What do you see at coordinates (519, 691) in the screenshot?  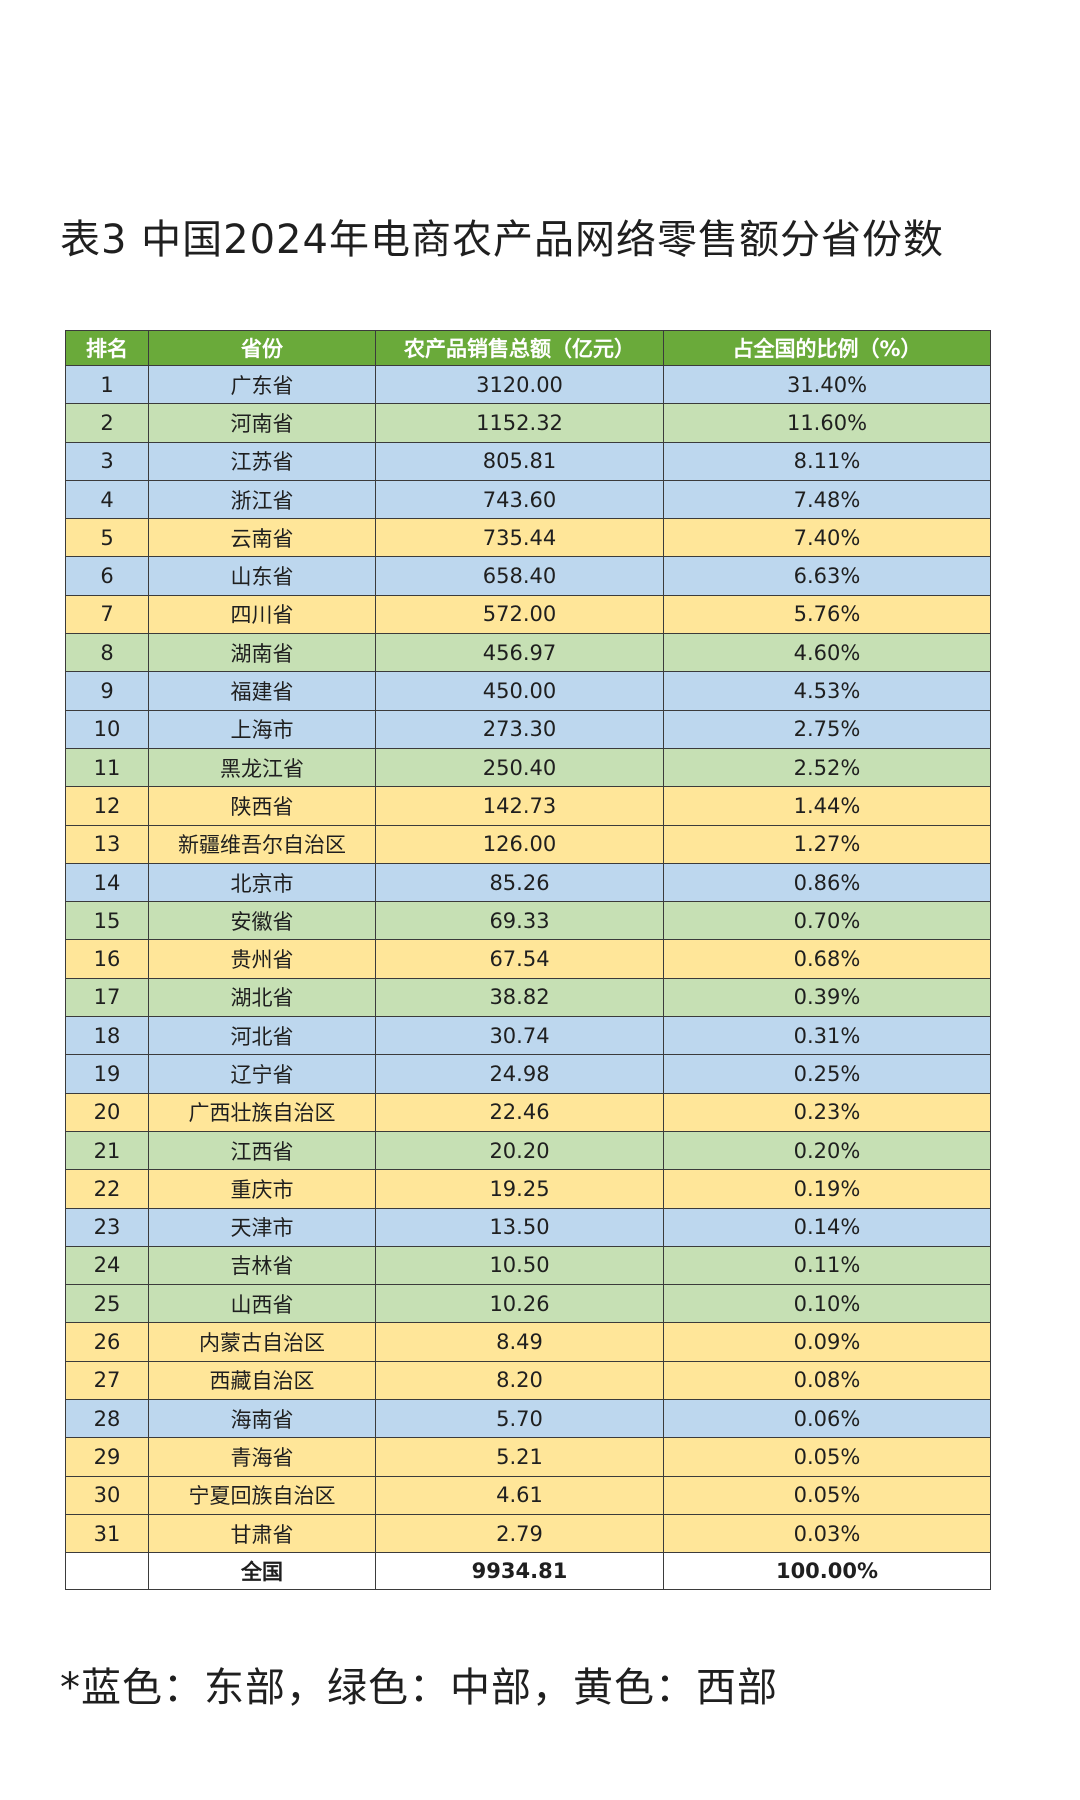 I see `cell-sales: 450.00` at bounding box center [519, 691].